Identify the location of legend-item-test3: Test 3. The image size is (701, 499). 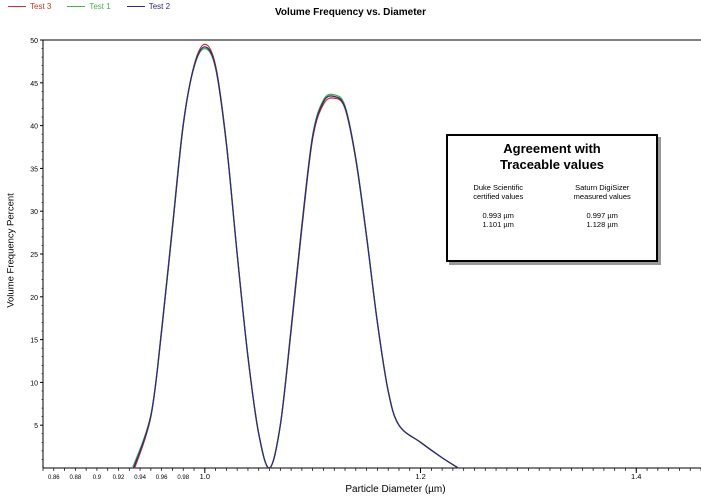
(29, 6).